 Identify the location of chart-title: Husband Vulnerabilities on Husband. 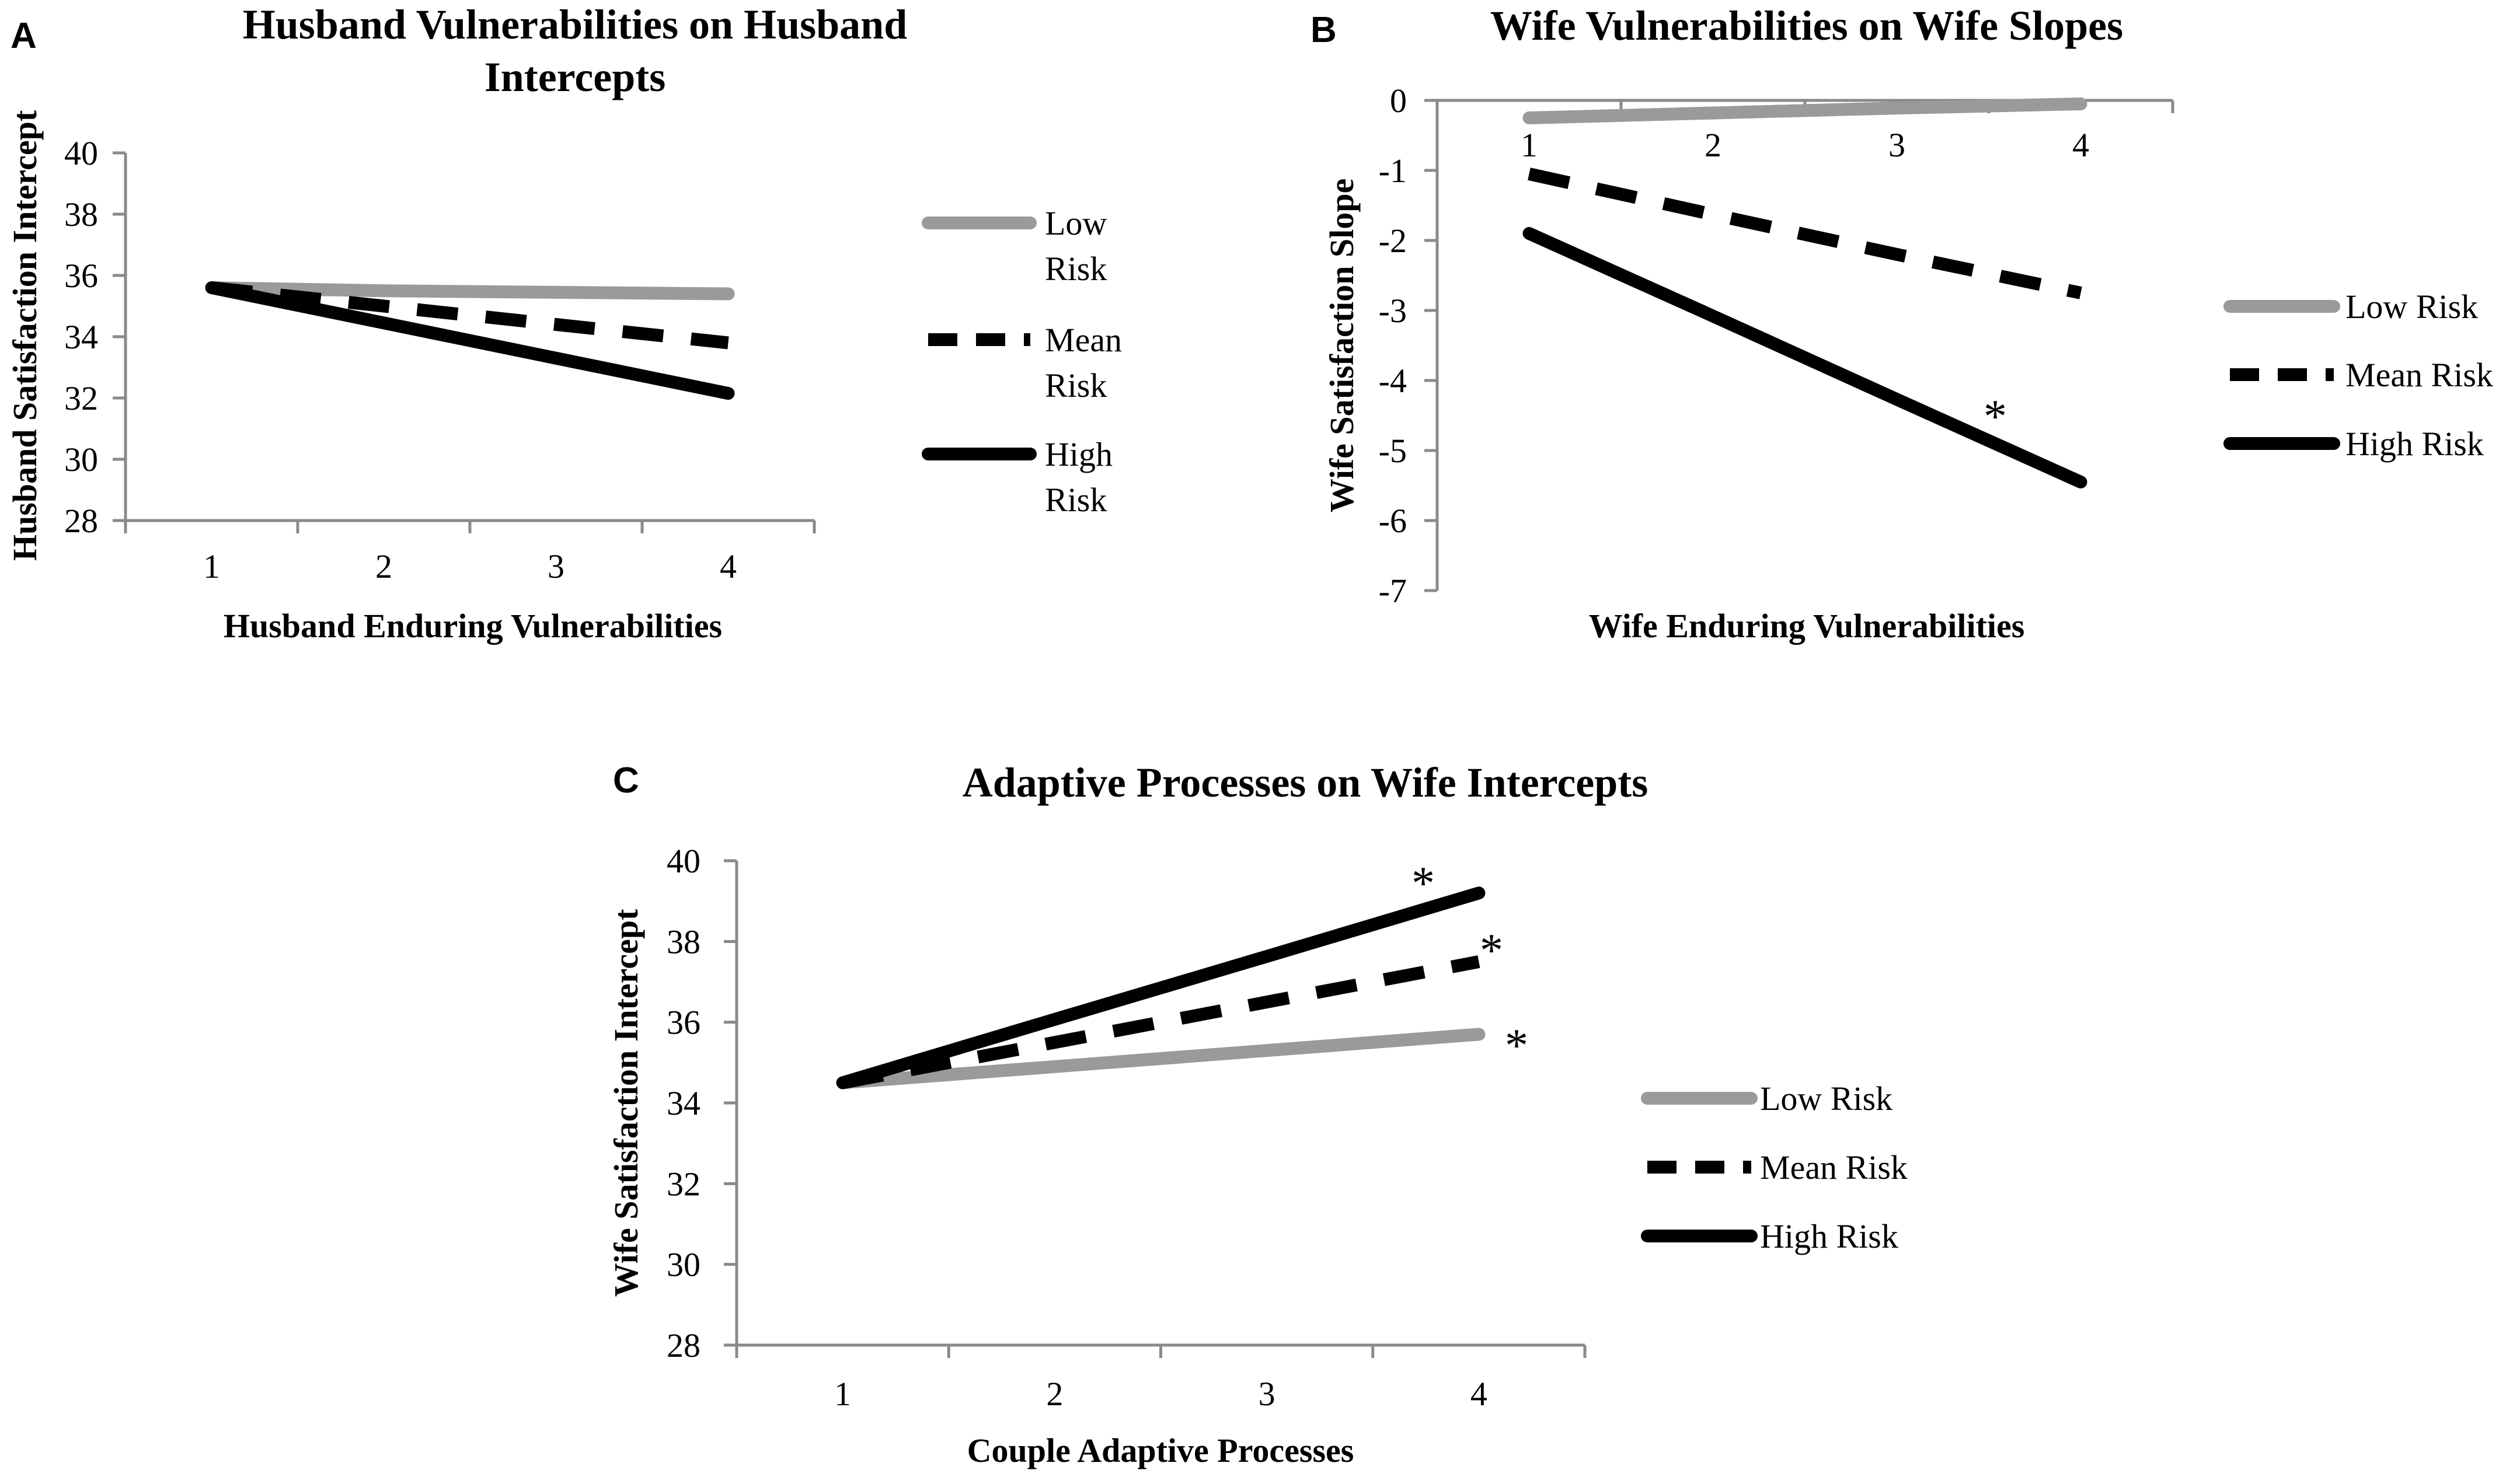
(575, 25).